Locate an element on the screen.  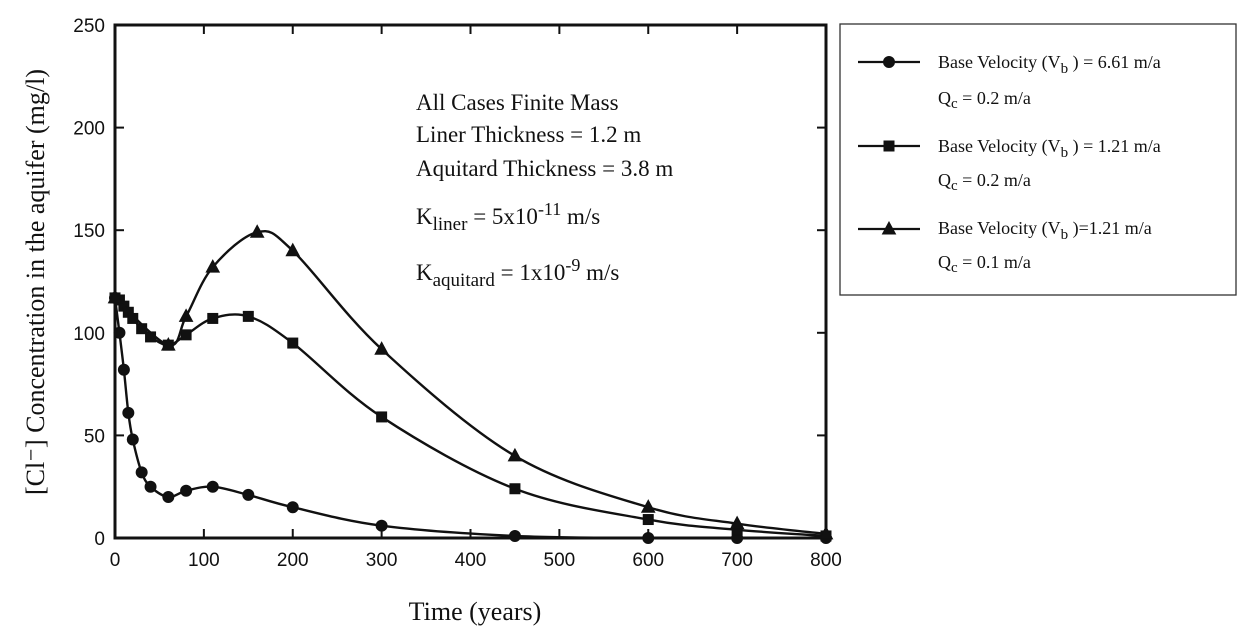
k-exponent: -11 is located at coordinates (549, 209).